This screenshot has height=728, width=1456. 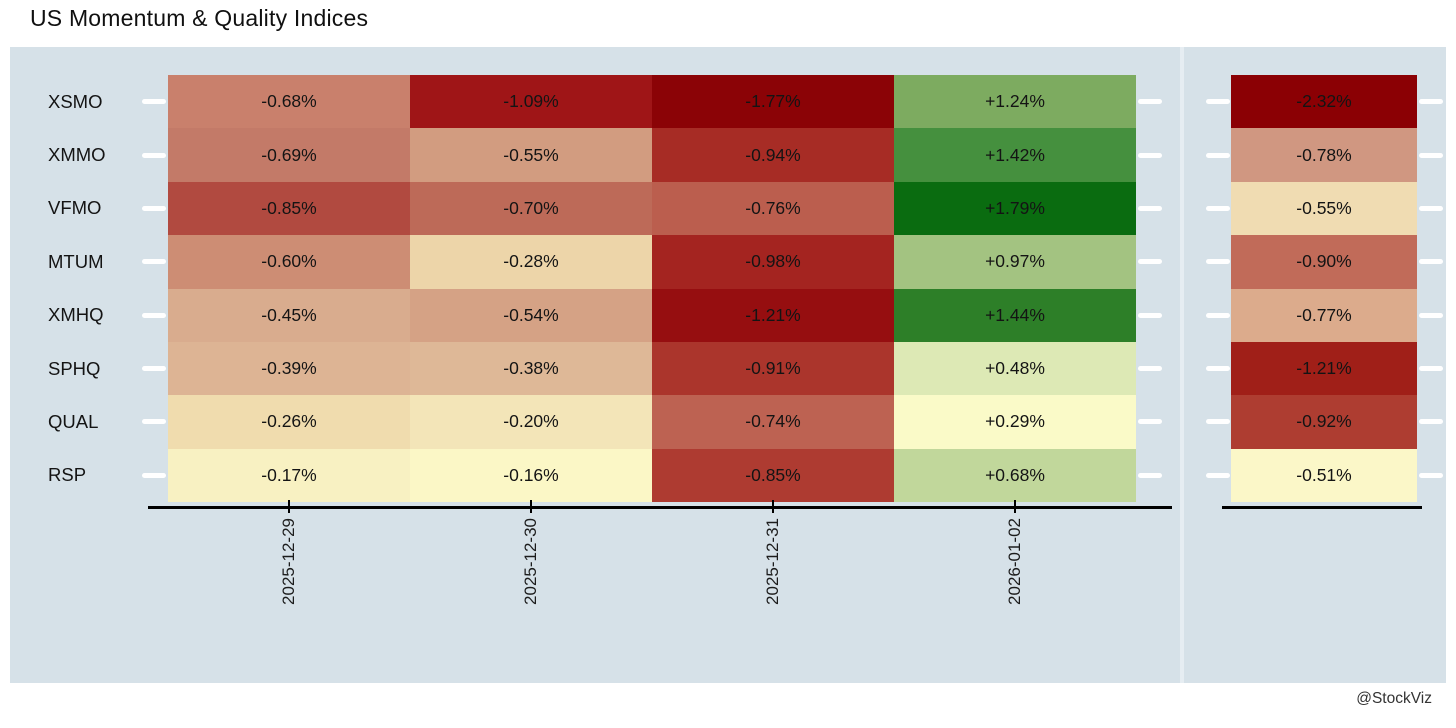 What do you see at coordinates (289, 102) in the screenshot?
I see `heatmap-cell: -0.68%` at bounding box center [289, 102].